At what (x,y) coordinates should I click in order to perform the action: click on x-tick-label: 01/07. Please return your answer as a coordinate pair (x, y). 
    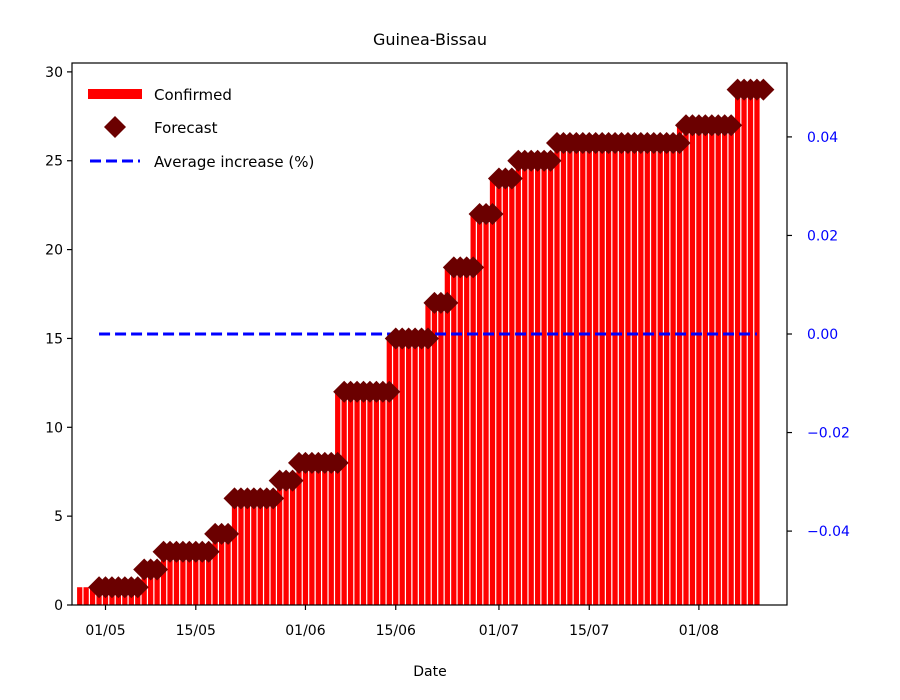
    Looking at the image, I should click on (499, 631).